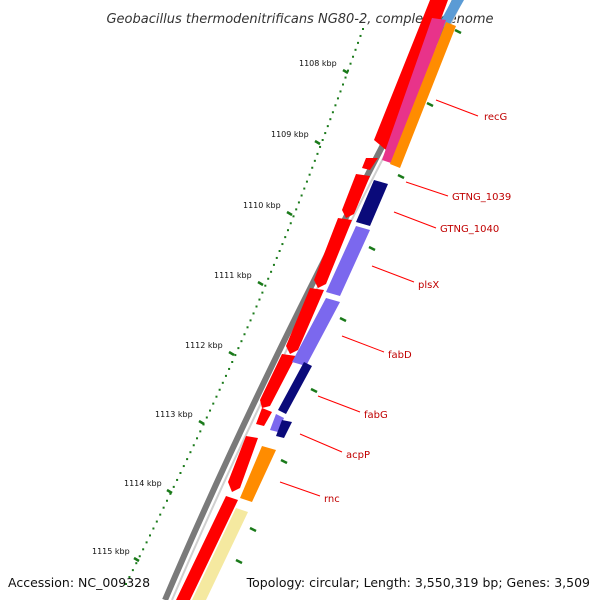 The height and width of the screenshot is (600, 600). What do you see at coordinates (111, 551) in the screenshot?
I see `tick-label: 1115 kbp` at bounding box center [111, 551].